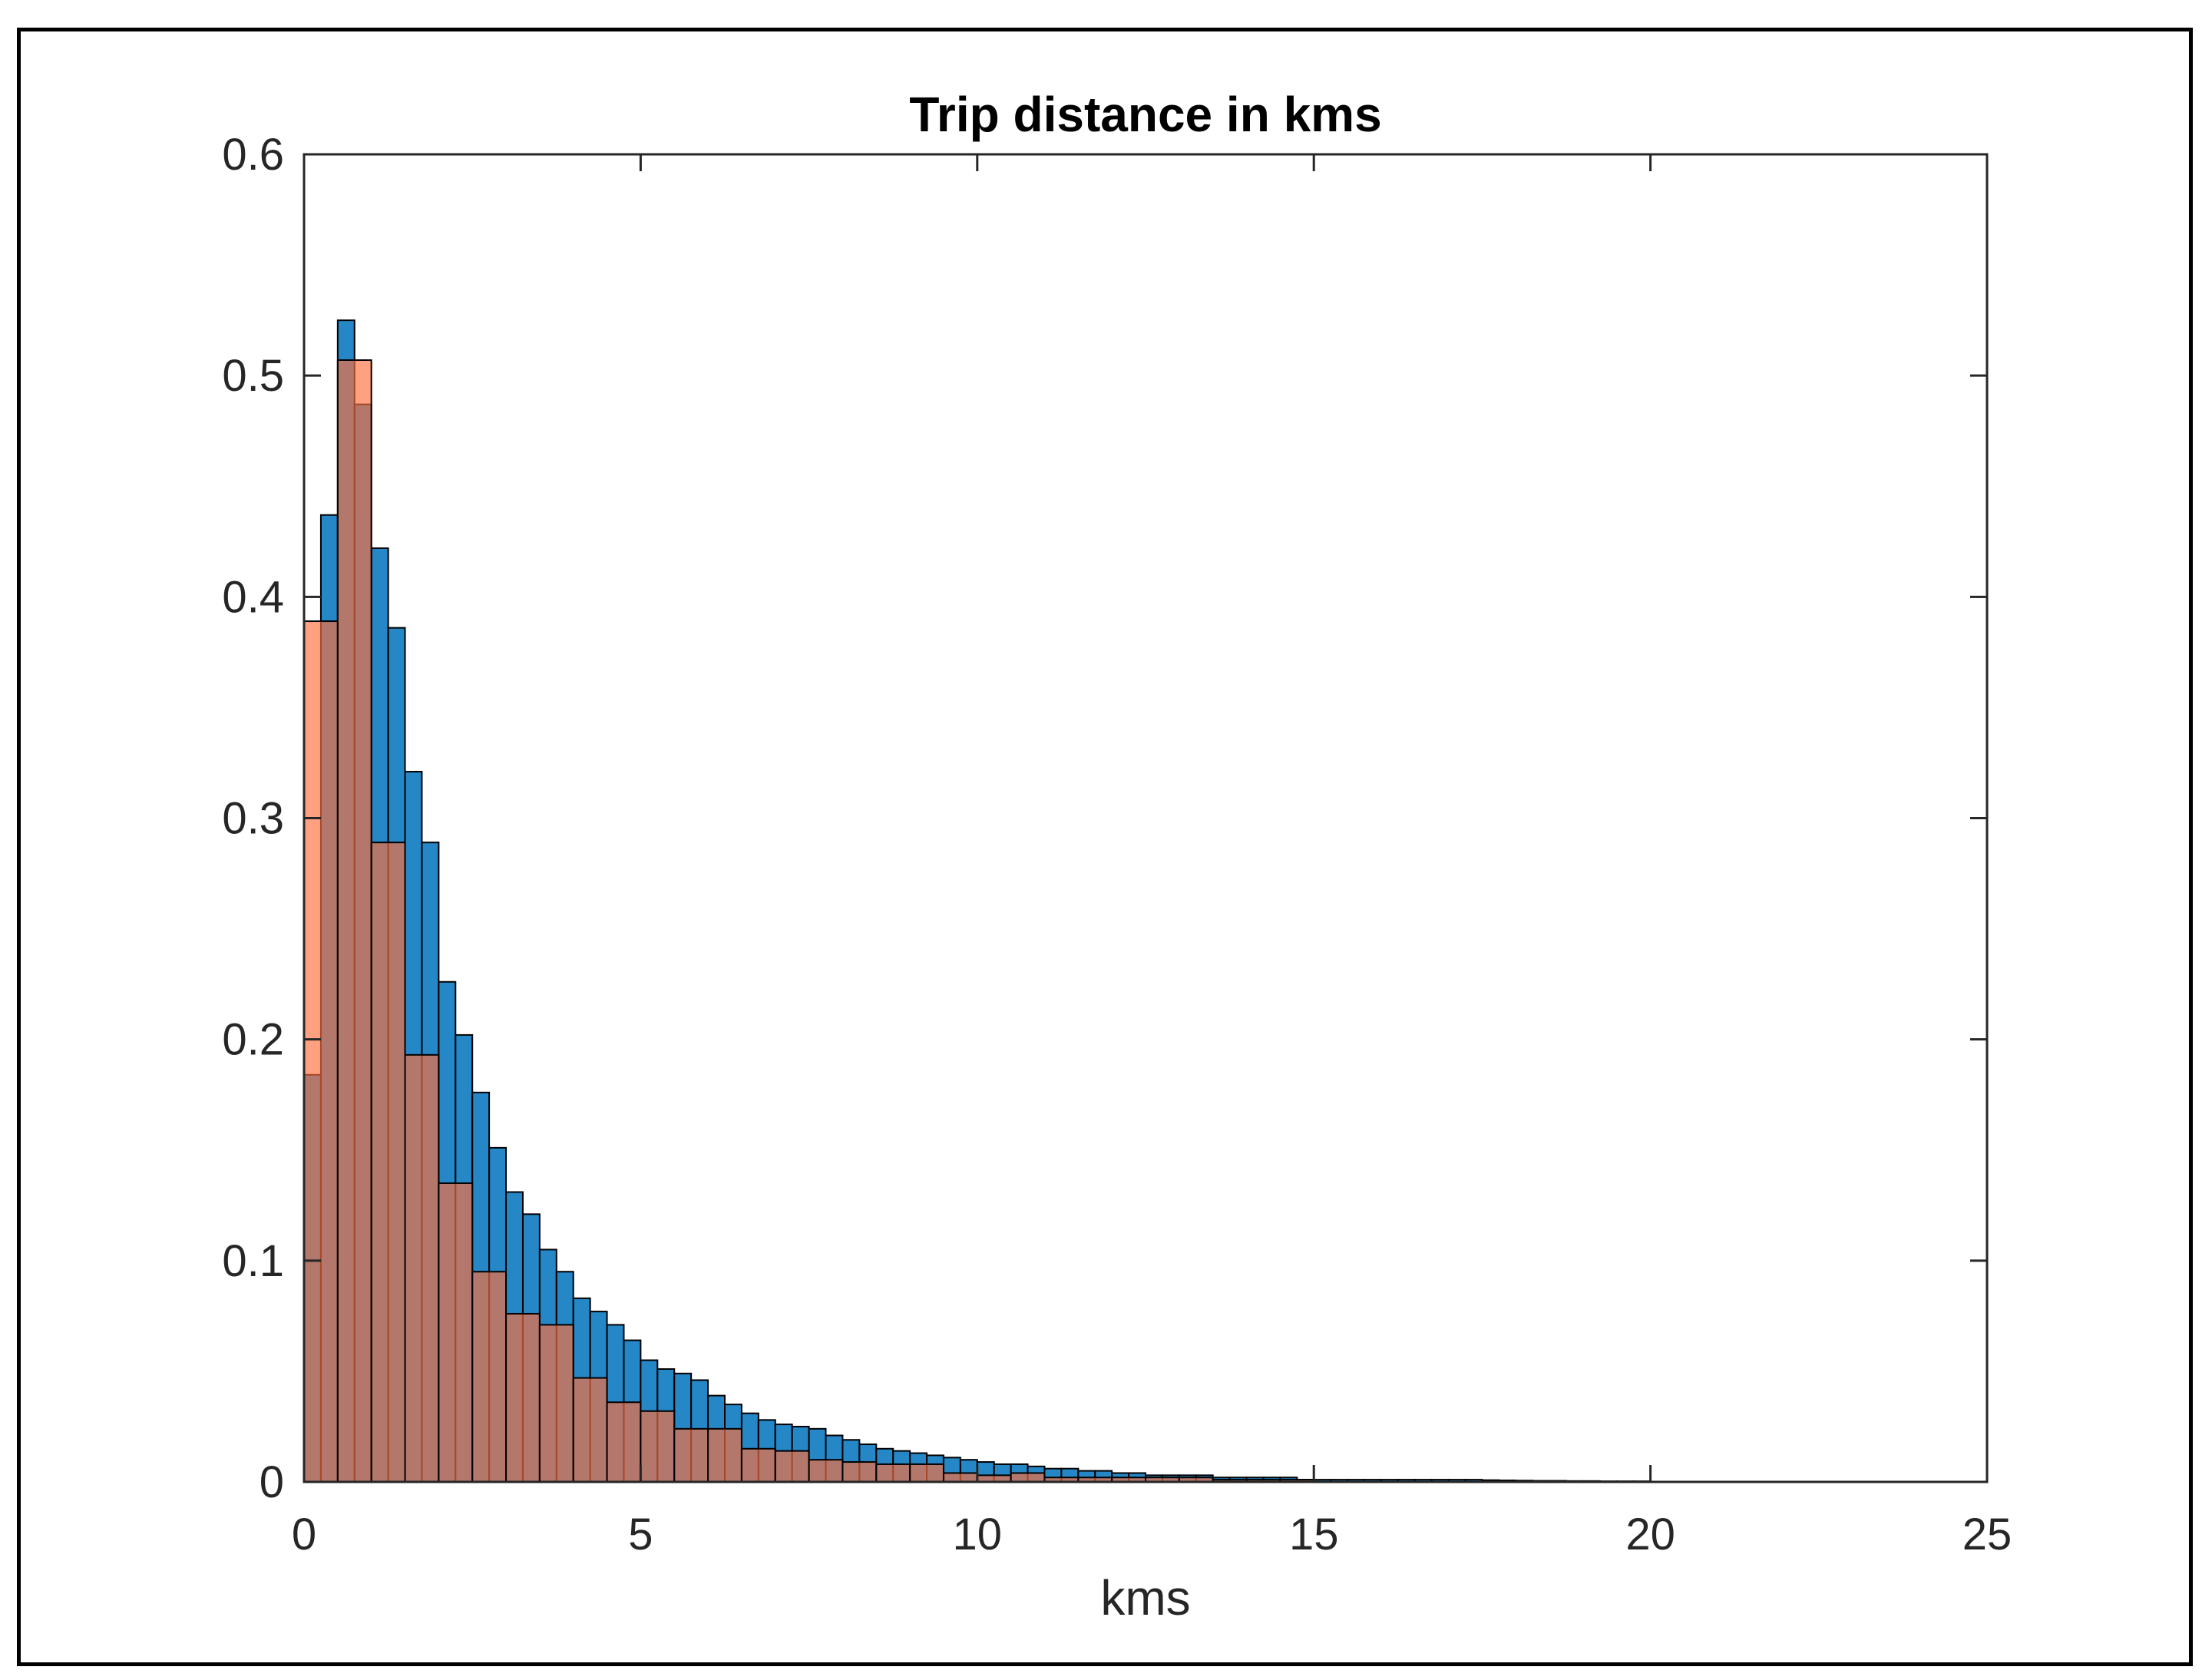 This screenshot has height=1680, width=2212. I want to click on x-tick-label: 25, so click(1987, 1534).